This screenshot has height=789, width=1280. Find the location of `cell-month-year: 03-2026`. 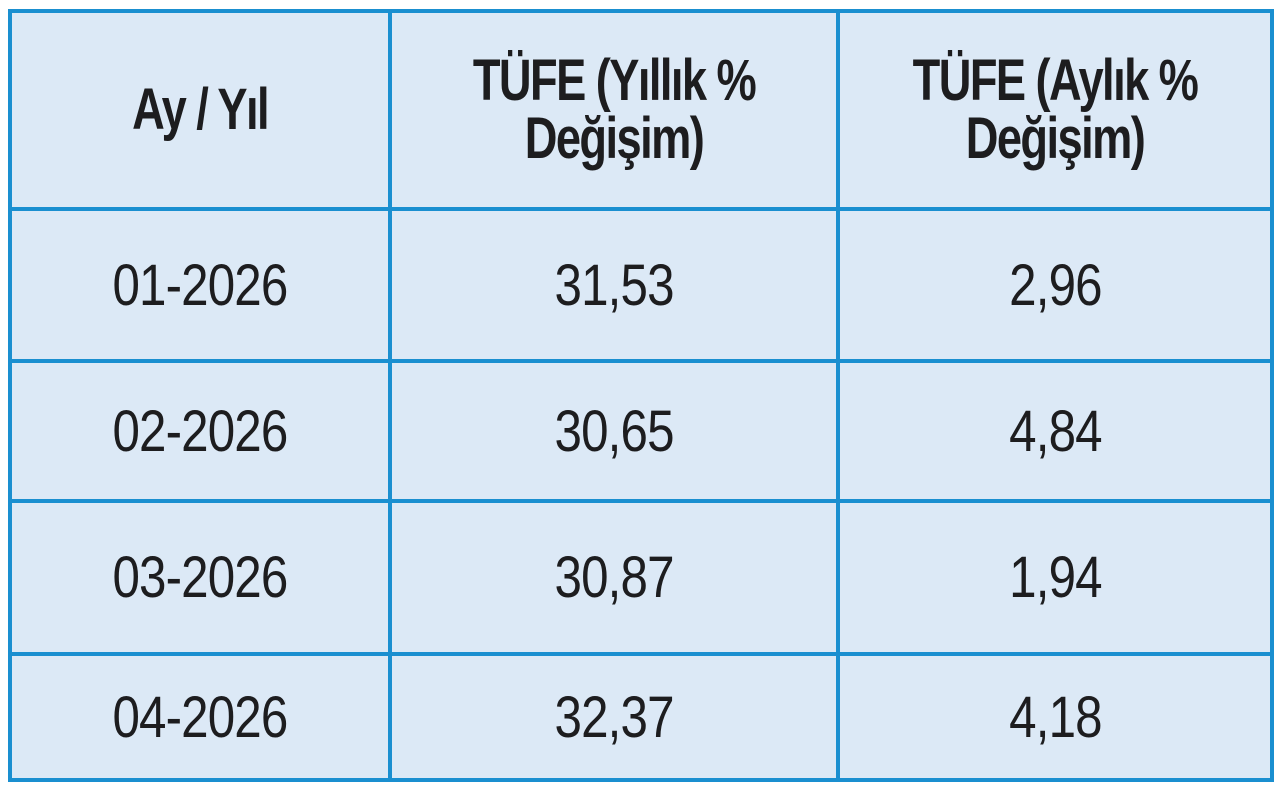

cell-month-year: 03-2026 is located at coordinates (200, 577).